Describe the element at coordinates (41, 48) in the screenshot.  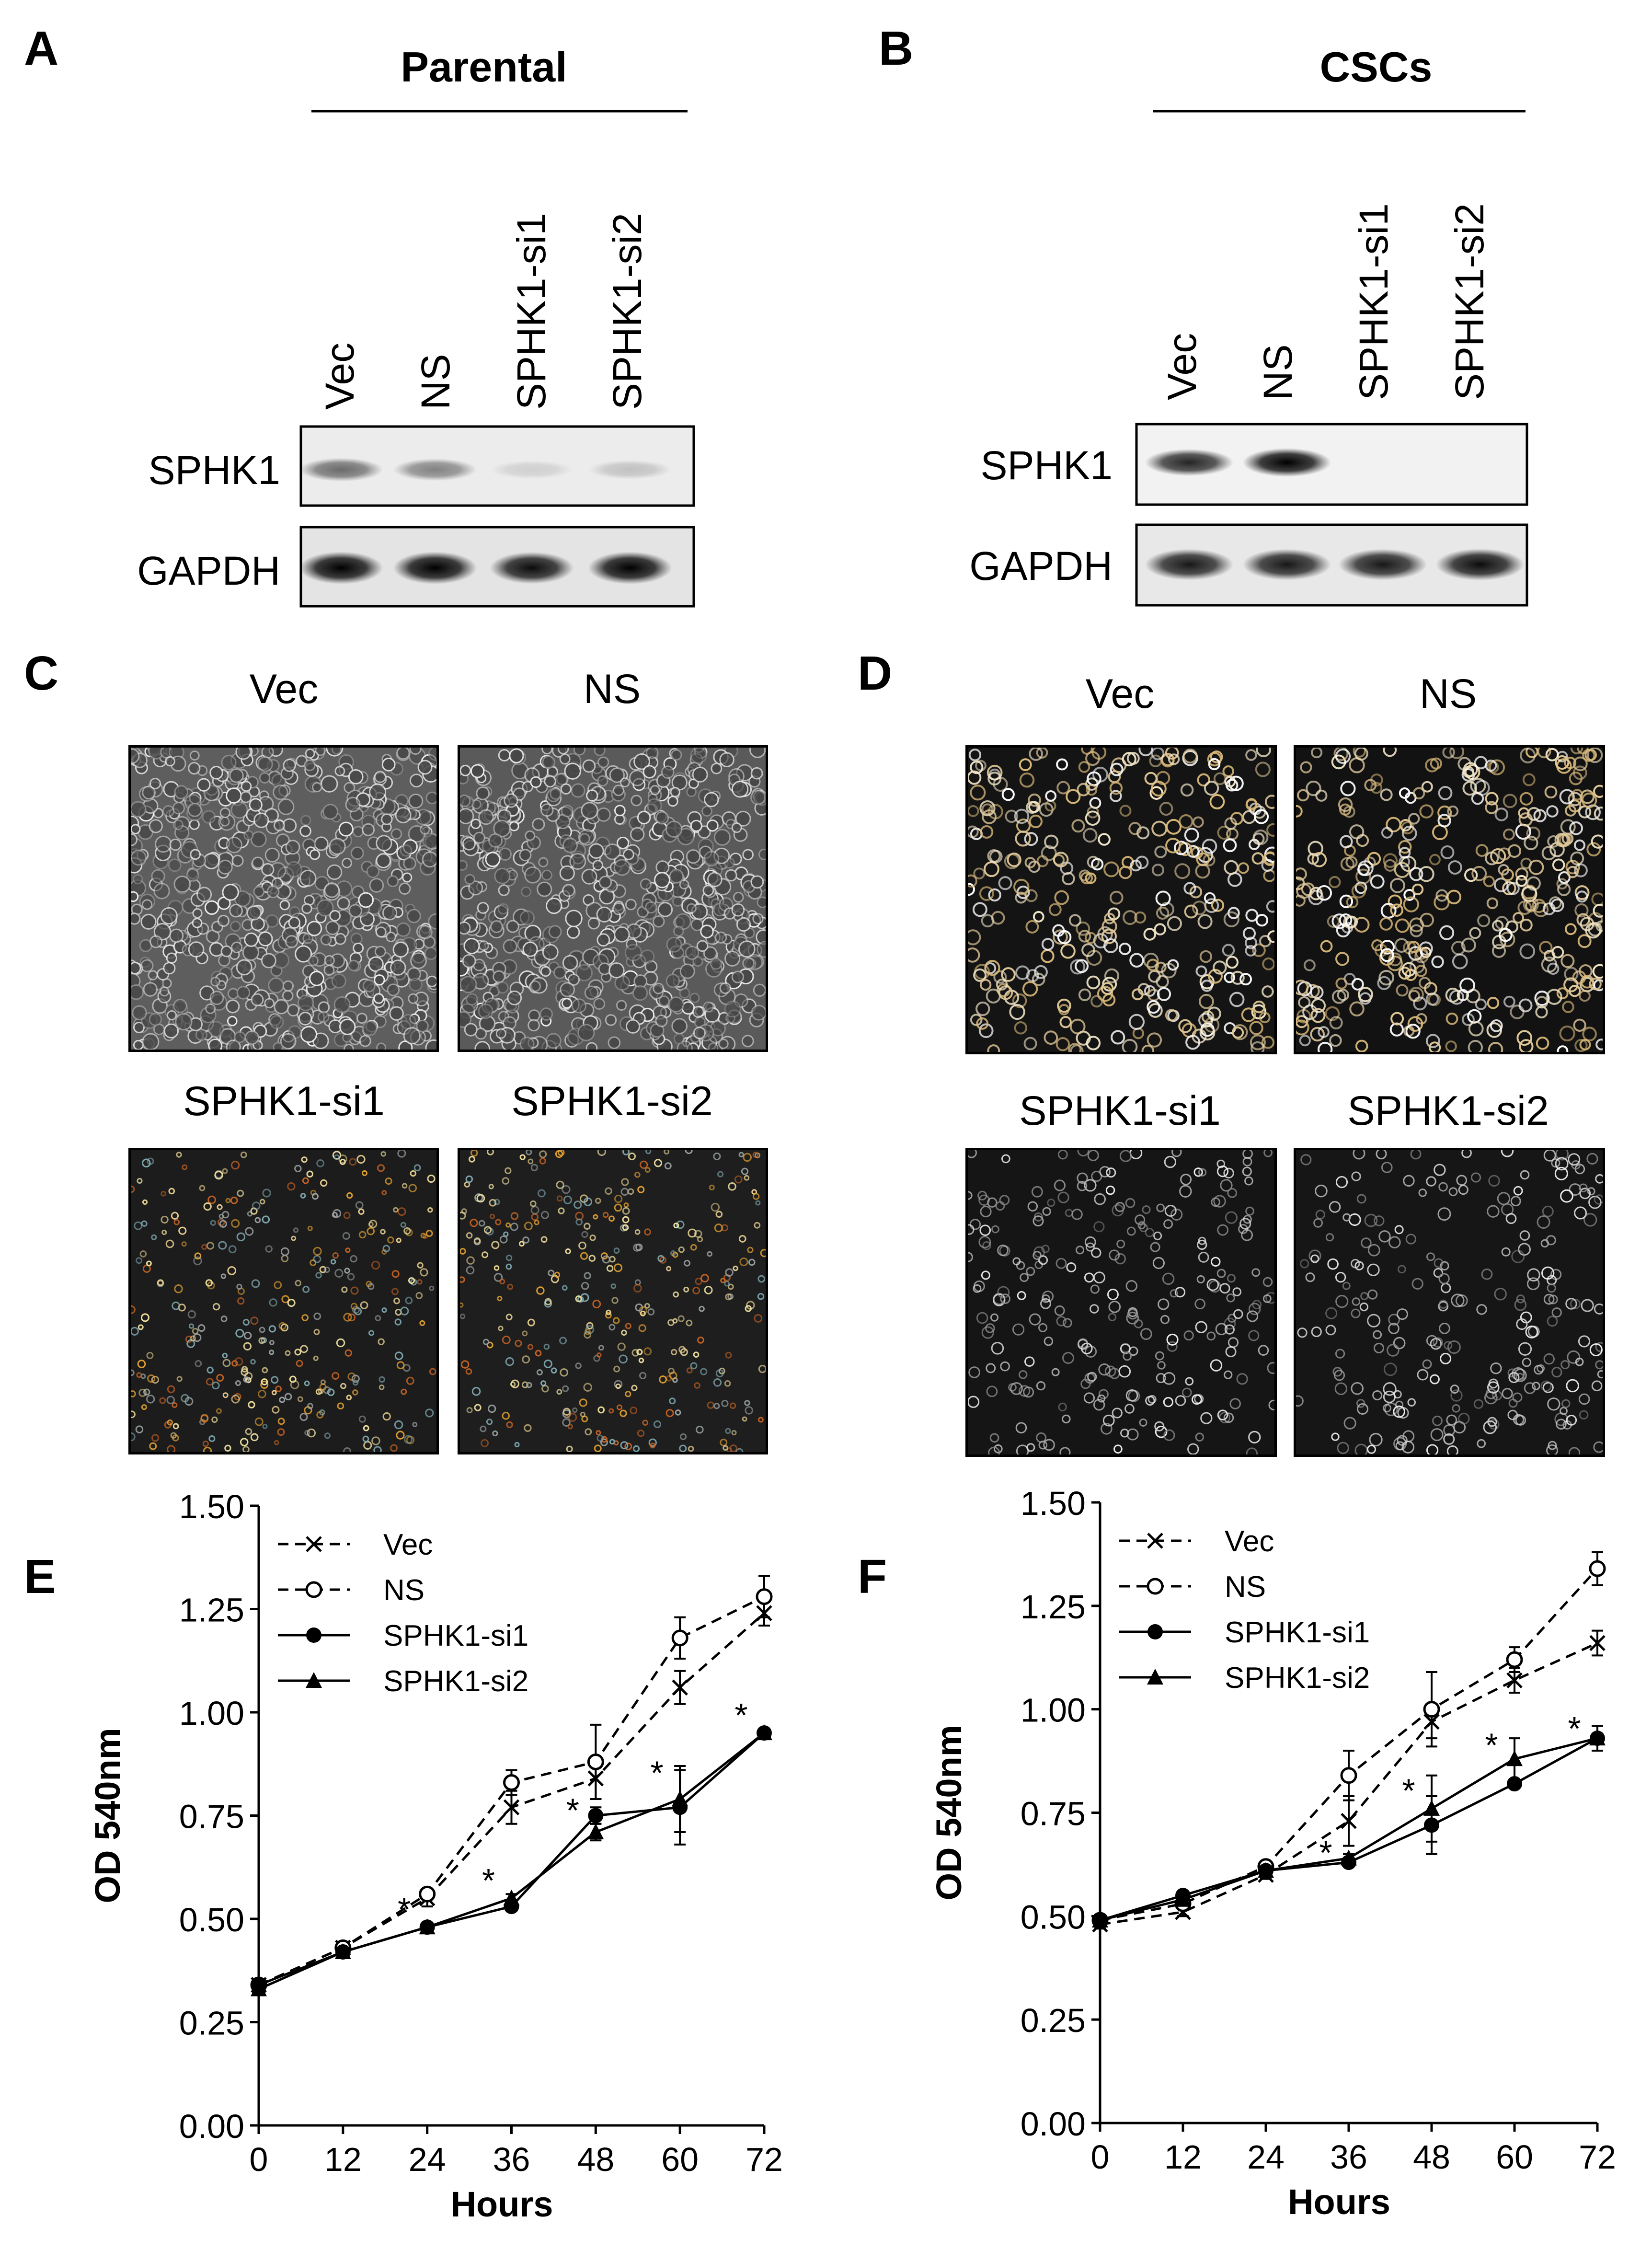
I see `panel-letter-a: A` at that location.